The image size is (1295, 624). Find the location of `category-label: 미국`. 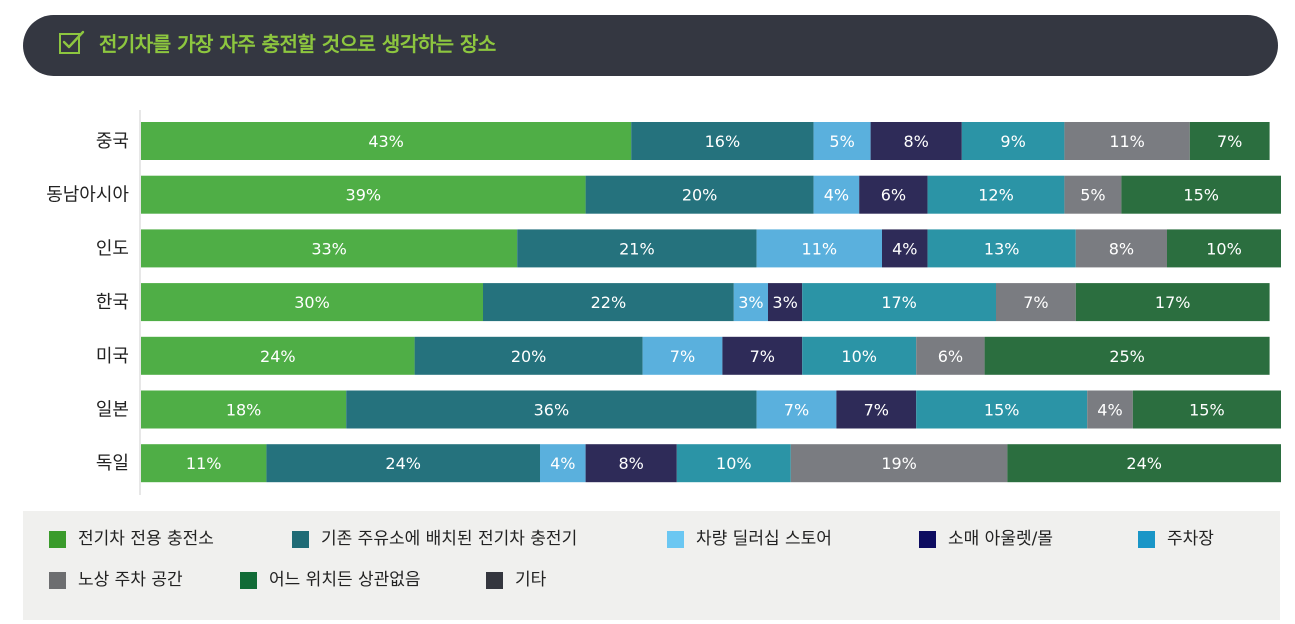

category-label: 미국 is located at coordinates (112, 356).